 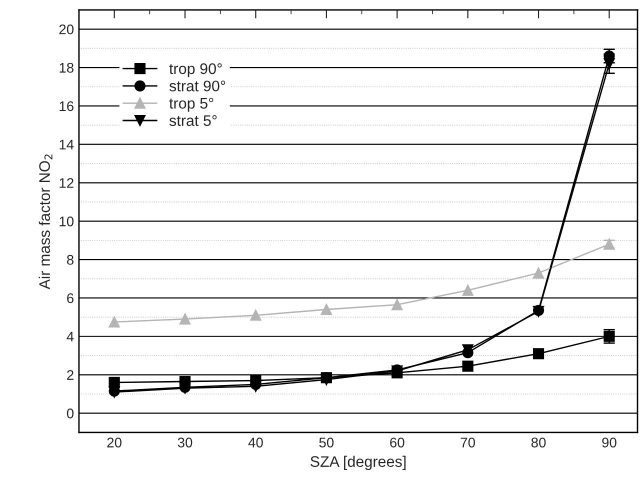 What do you see at coordinates (193, 120) in the screenshot?
I see `legend-label: strat 5°` at bounding box center [193, 120].